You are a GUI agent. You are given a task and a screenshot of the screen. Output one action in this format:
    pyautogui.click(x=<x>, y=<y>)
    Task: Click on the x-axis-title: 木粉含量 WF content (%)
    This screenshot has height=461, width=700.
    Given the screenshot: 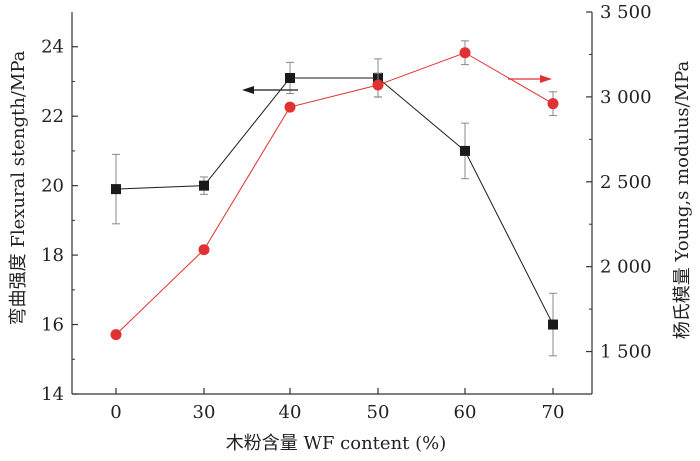 What is the action you would take?
    pyautogui.click(x=336, y=443)
    